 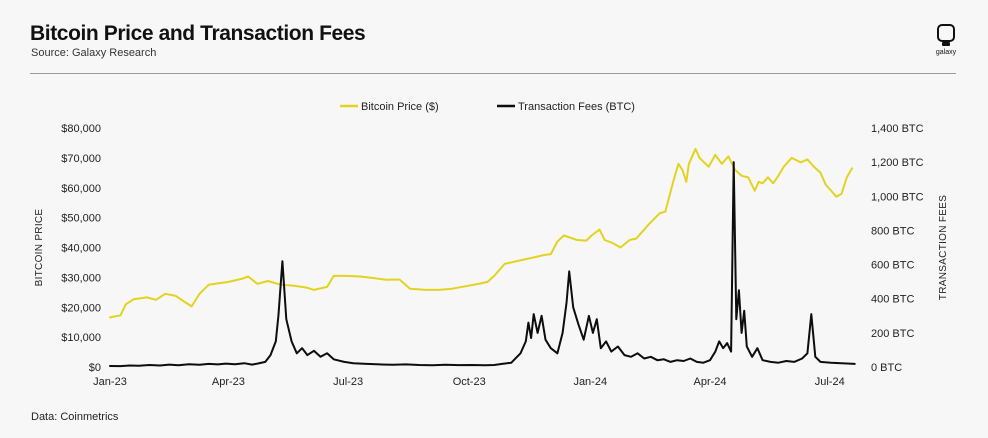 I want to click on left-axis-tick-label: $60,000, so click(x=81, y=189).